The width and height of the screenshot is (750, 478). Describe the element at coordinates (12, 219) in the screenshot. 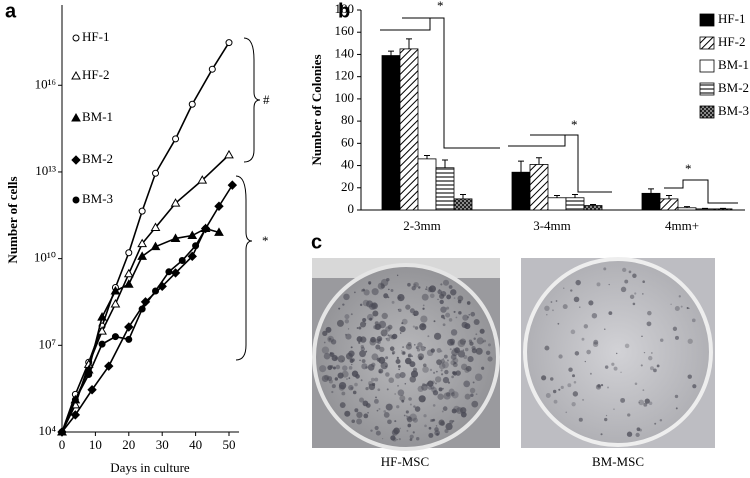

I see `y-axis-title: Number of cells` at that location.